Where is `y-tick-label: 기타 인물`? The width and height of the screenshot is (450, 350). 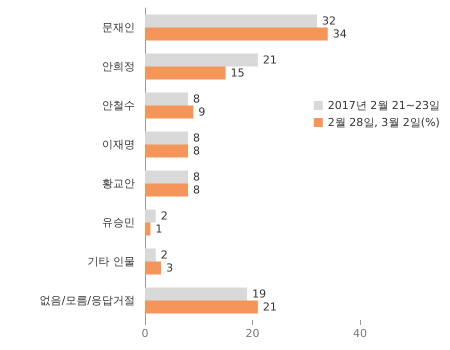
y-tick-label: 기타 인물 is located at coordinates (111, 261).